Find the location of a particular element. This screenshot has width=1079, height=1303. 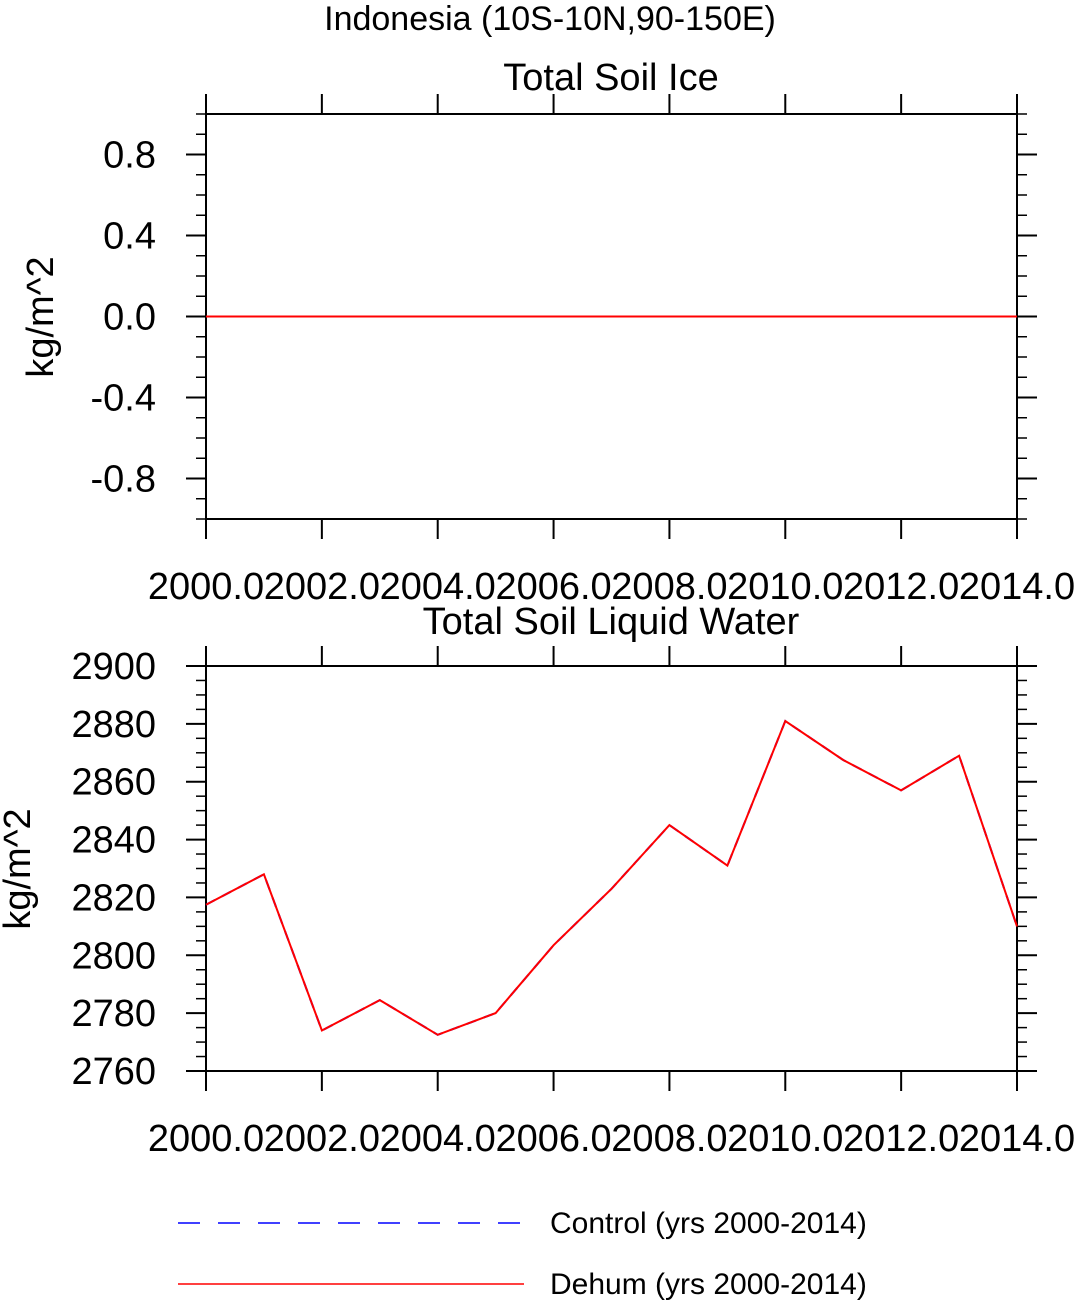

y-tick-label: 2780 is located at coordinates (113, 1014).